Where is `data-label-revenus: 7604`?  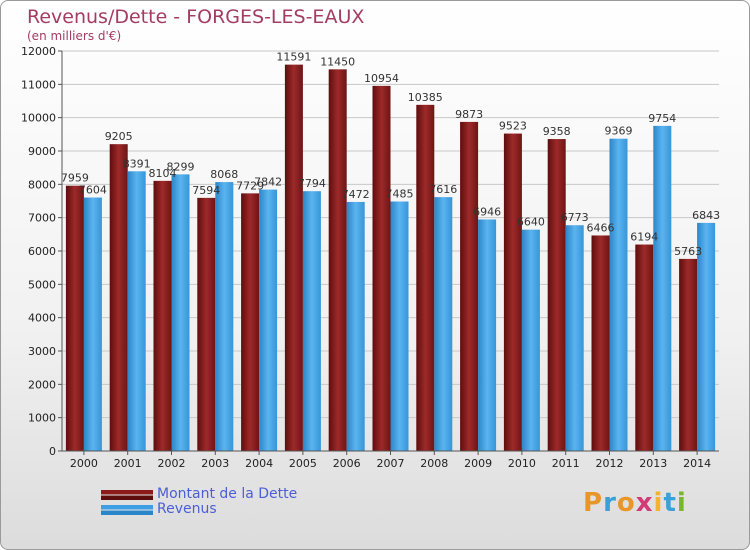
data-label-revenus: 7604 is located at coordinates (93, 190).